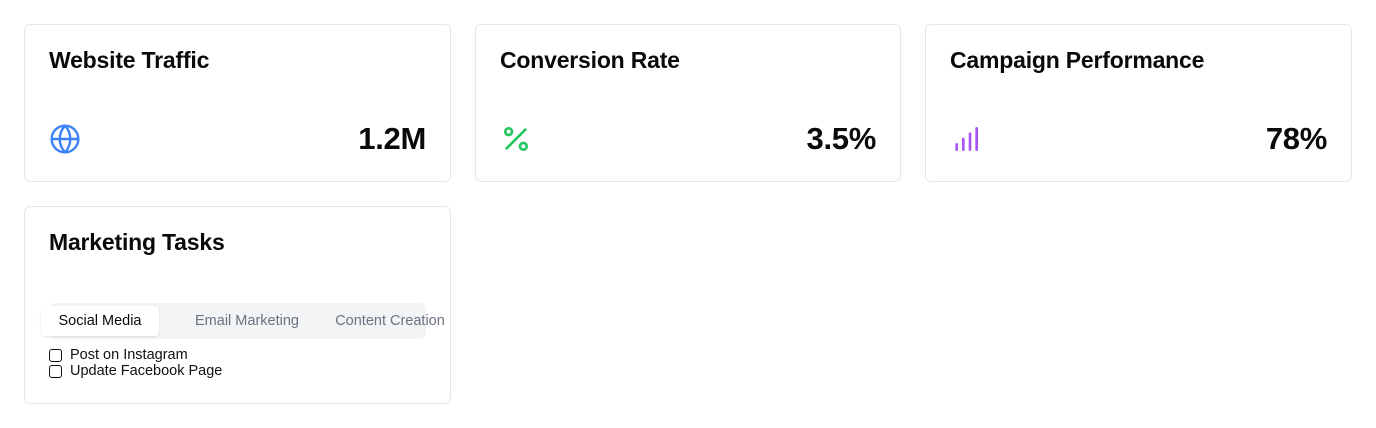 This screenshot has height=428, width=1376. What do you see at coordinates (390, 321) in the screenshot?
I see `tab-content-creation: Content Creation` at bounding box center [390, 321].